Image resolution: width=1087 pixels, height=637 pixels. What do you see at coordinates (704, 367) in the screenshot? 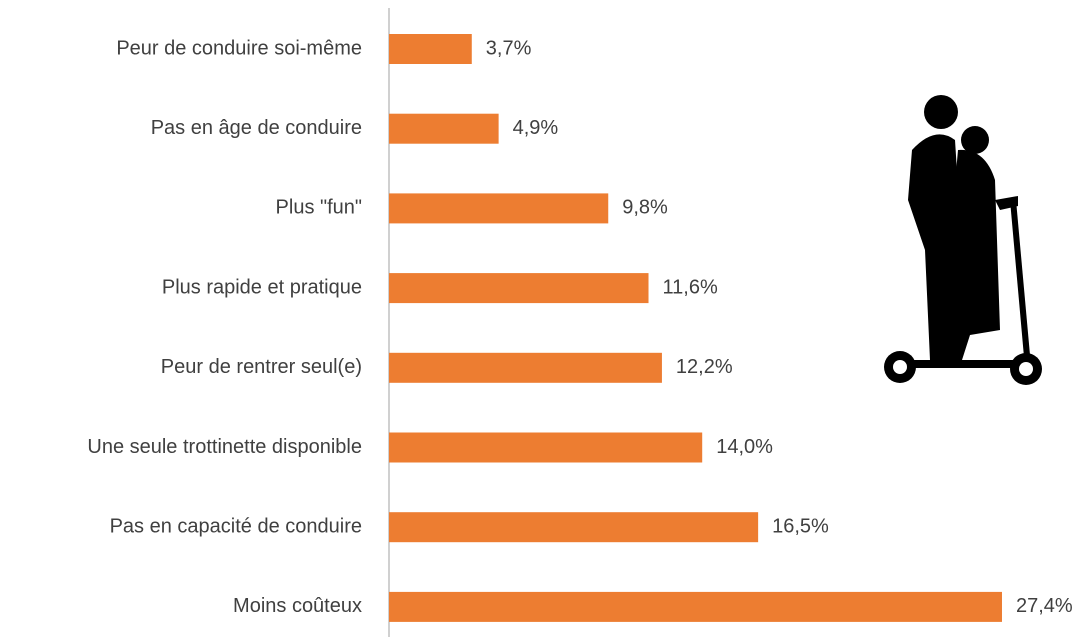
I see `value-label: 12,2%` at bounding box center [704, 367].